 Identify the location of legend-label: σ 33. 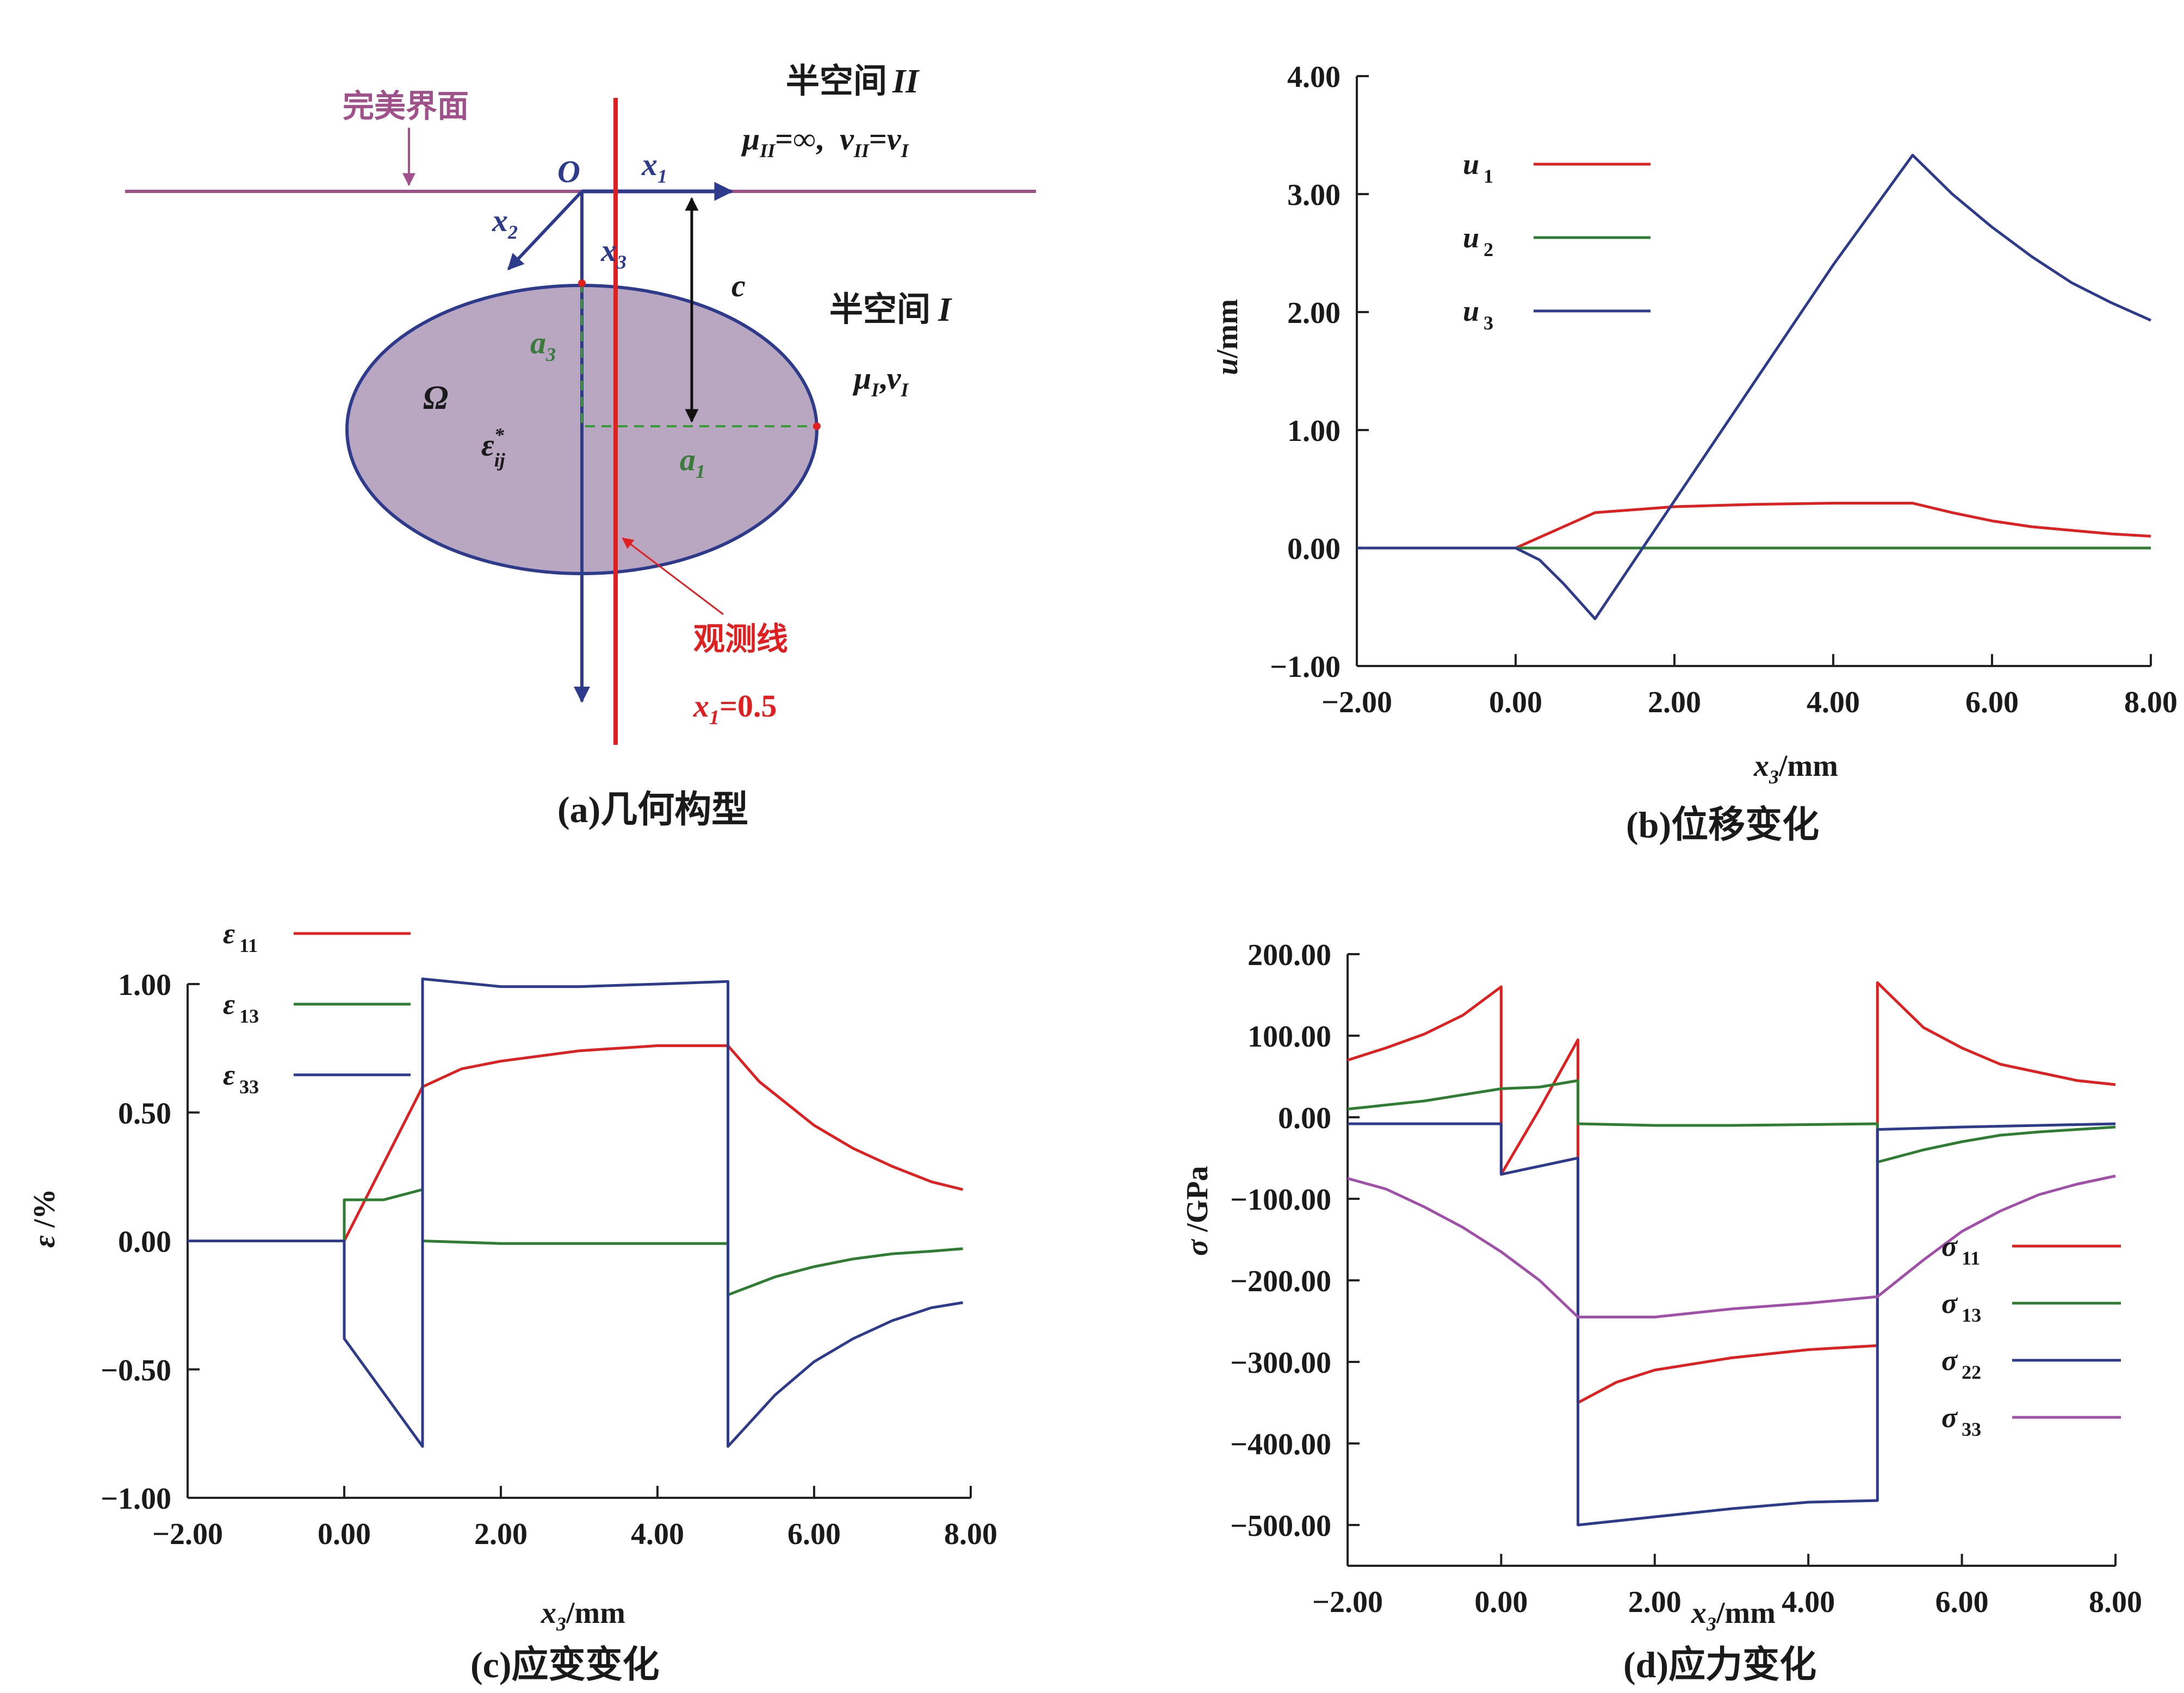
(1961, 1420).